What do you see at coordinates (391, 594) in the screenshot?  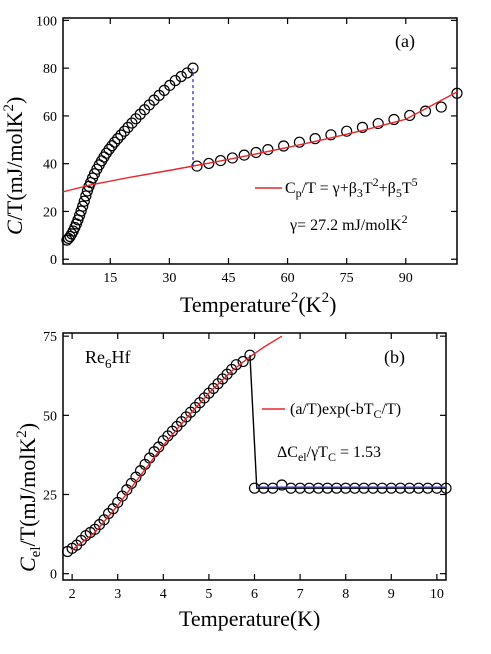 I see `panel-b-x-tick-label: 9` at bounding box center [391, 594].